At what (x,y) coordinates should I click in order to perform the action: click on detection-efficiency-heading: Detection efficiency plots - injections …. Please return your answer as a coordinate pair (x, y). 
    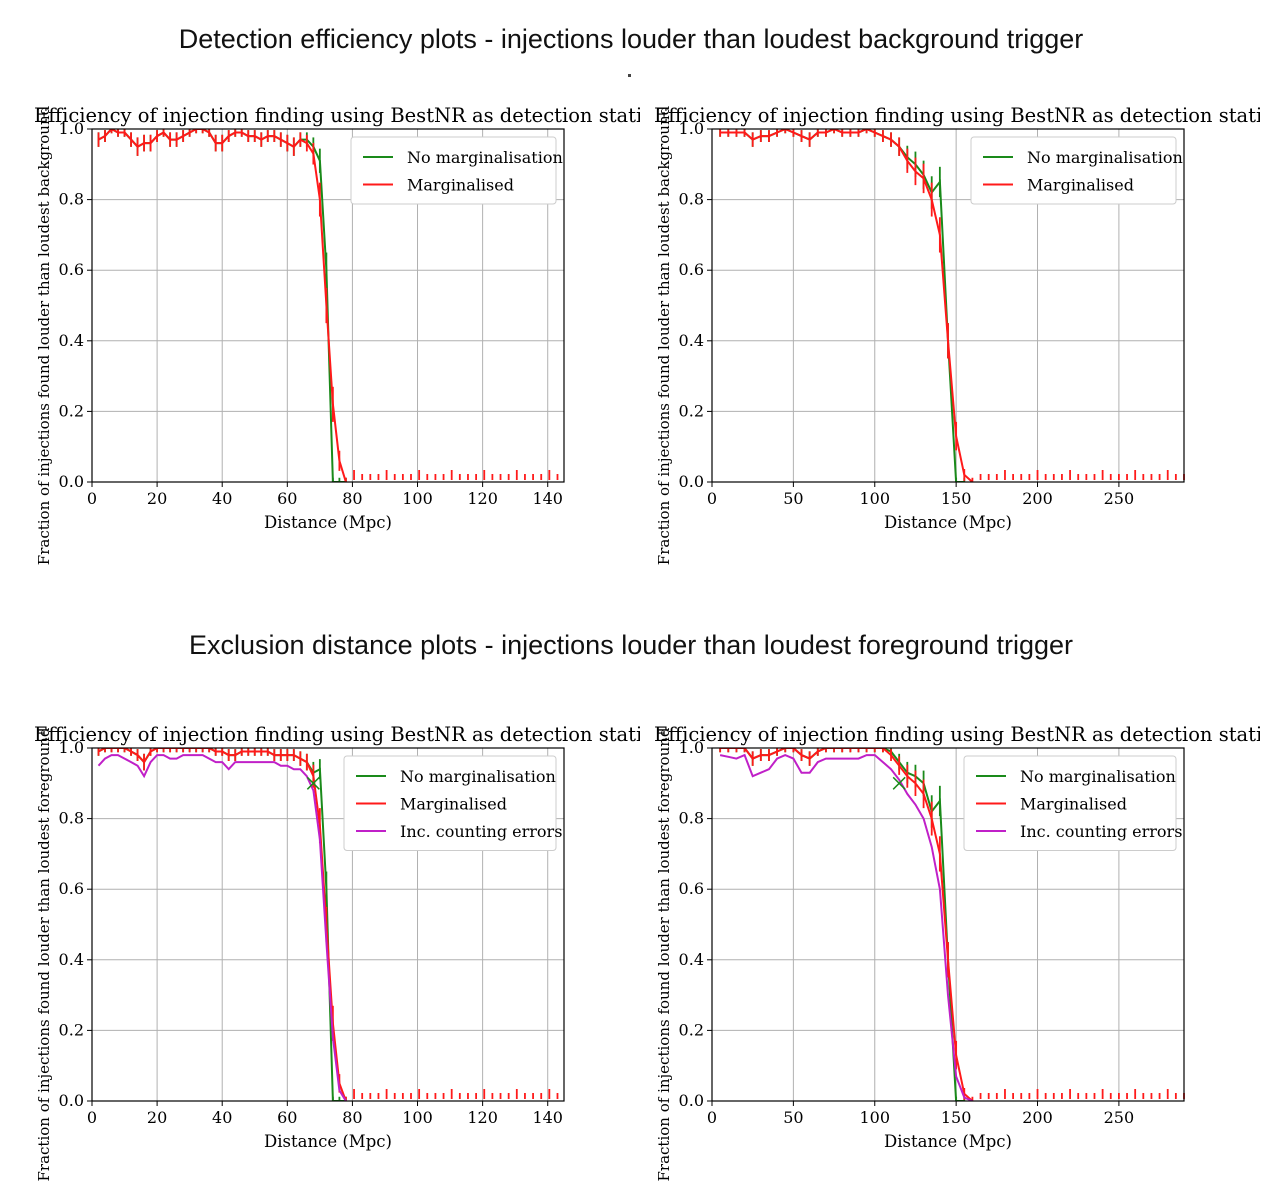
    Looking at the image, I should click on (631, 39).